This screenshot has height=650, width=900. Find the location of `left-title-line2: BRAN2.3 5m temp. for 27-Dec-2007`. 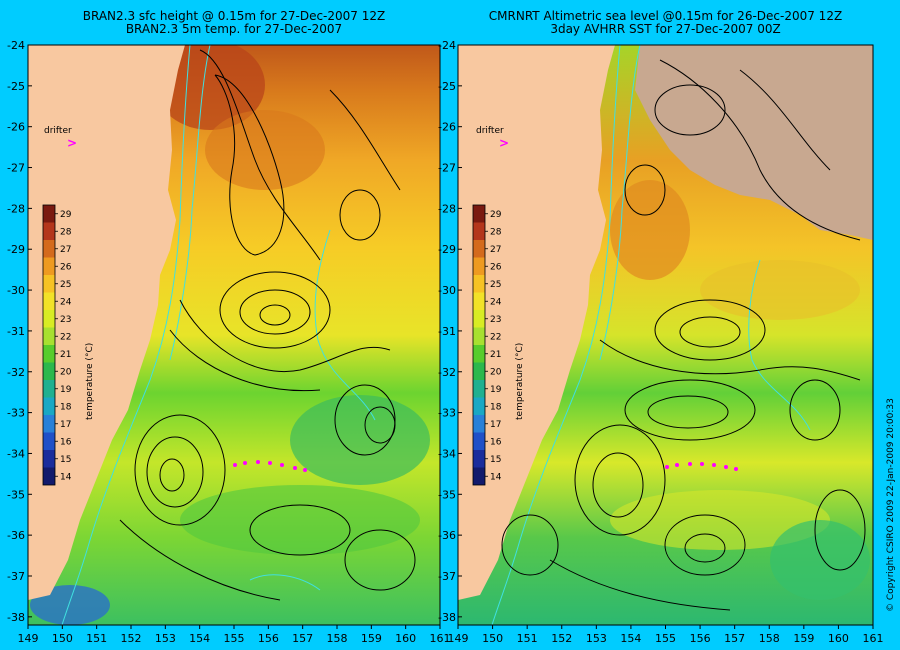

left-title-line2: BRAN2.3 5m temp. for 27-Dec-2007 is located at coordinates (234, 29).